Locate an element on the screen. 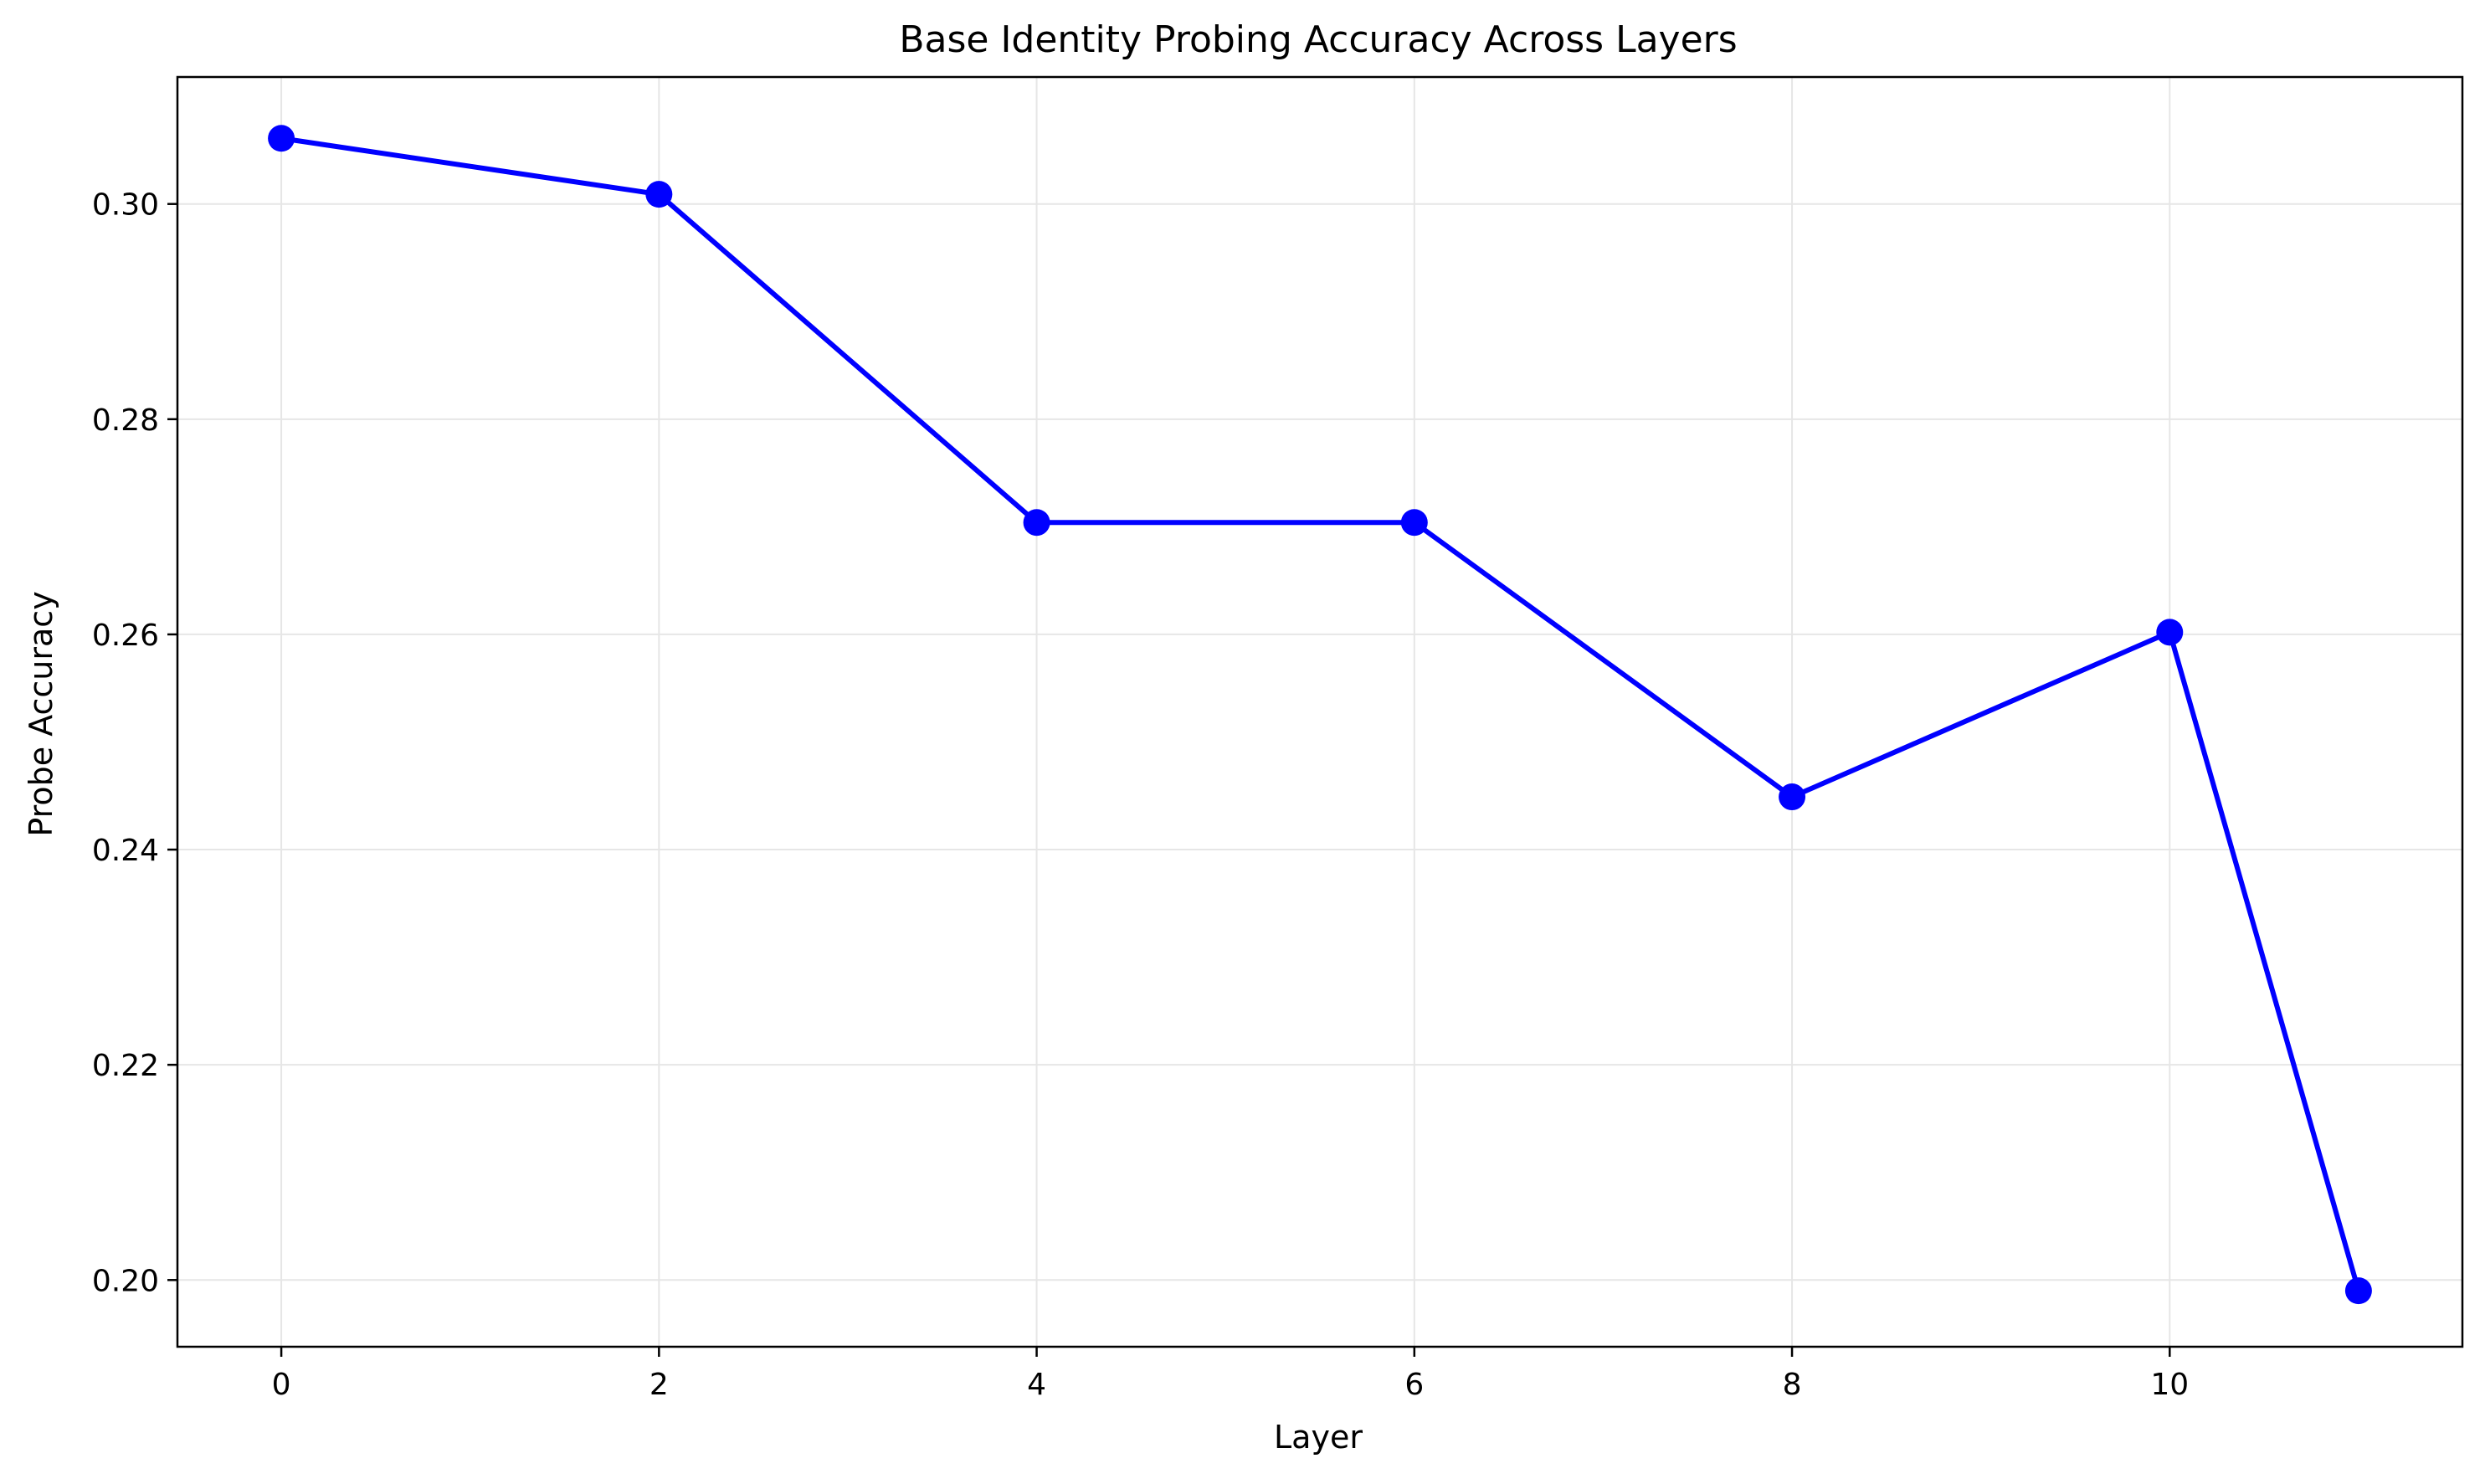 This screenshot has height=1484, width=2485. x-tick-label: 0 is located at coordinates (281, 1385).